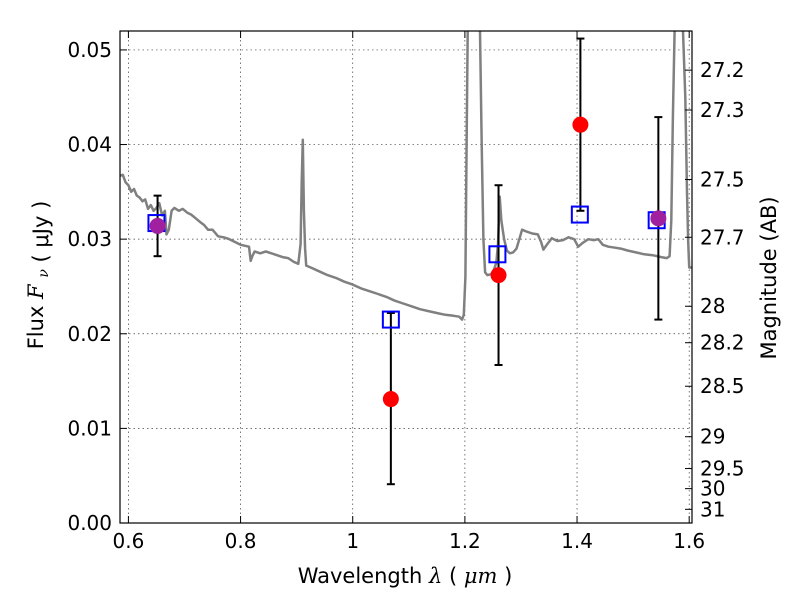 The image size is (800, 600). What do you see at coordinates (89, 523) in the screenshot?
I see `y-tick-label: 0.00` at bounding box center [89, 523].